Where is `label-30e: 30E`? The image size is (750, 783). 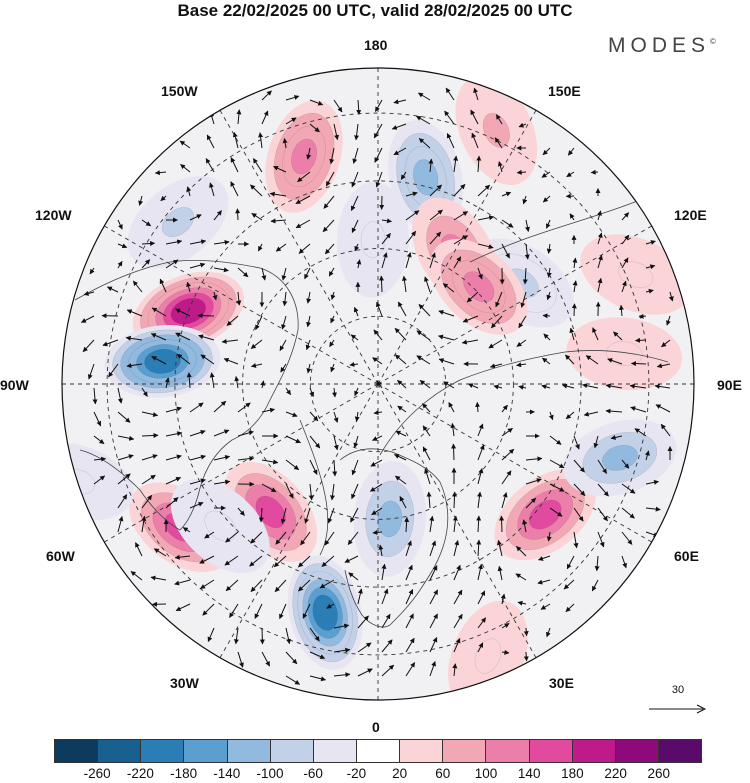 label-30e: 30E is located at coordinates (561, 683).